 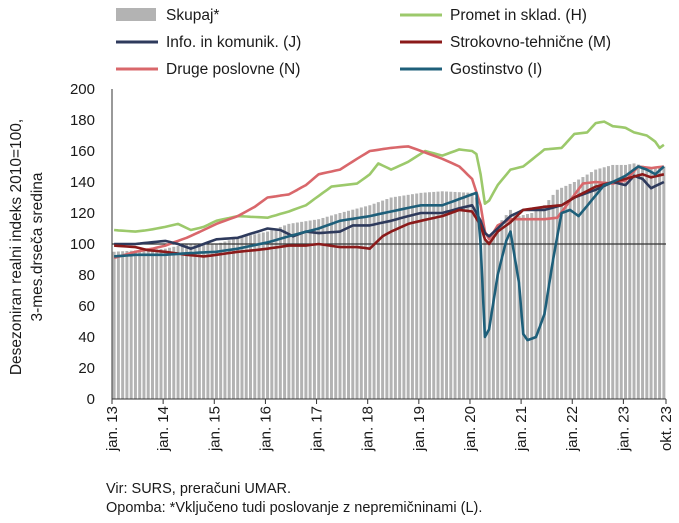 What do you see at coordinates (82, 120) in the screenshot?
I see `y-tick-label: 180` at bounding box center [82, 120].